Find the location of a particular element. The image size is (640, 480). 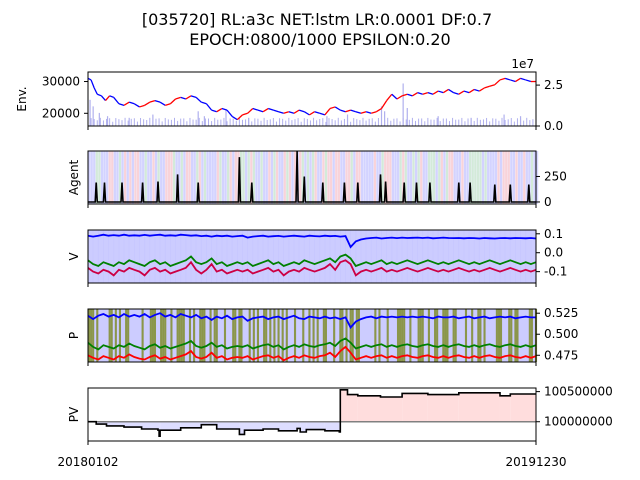

y-axis-label: Agent is located at coordinates (74, 177).